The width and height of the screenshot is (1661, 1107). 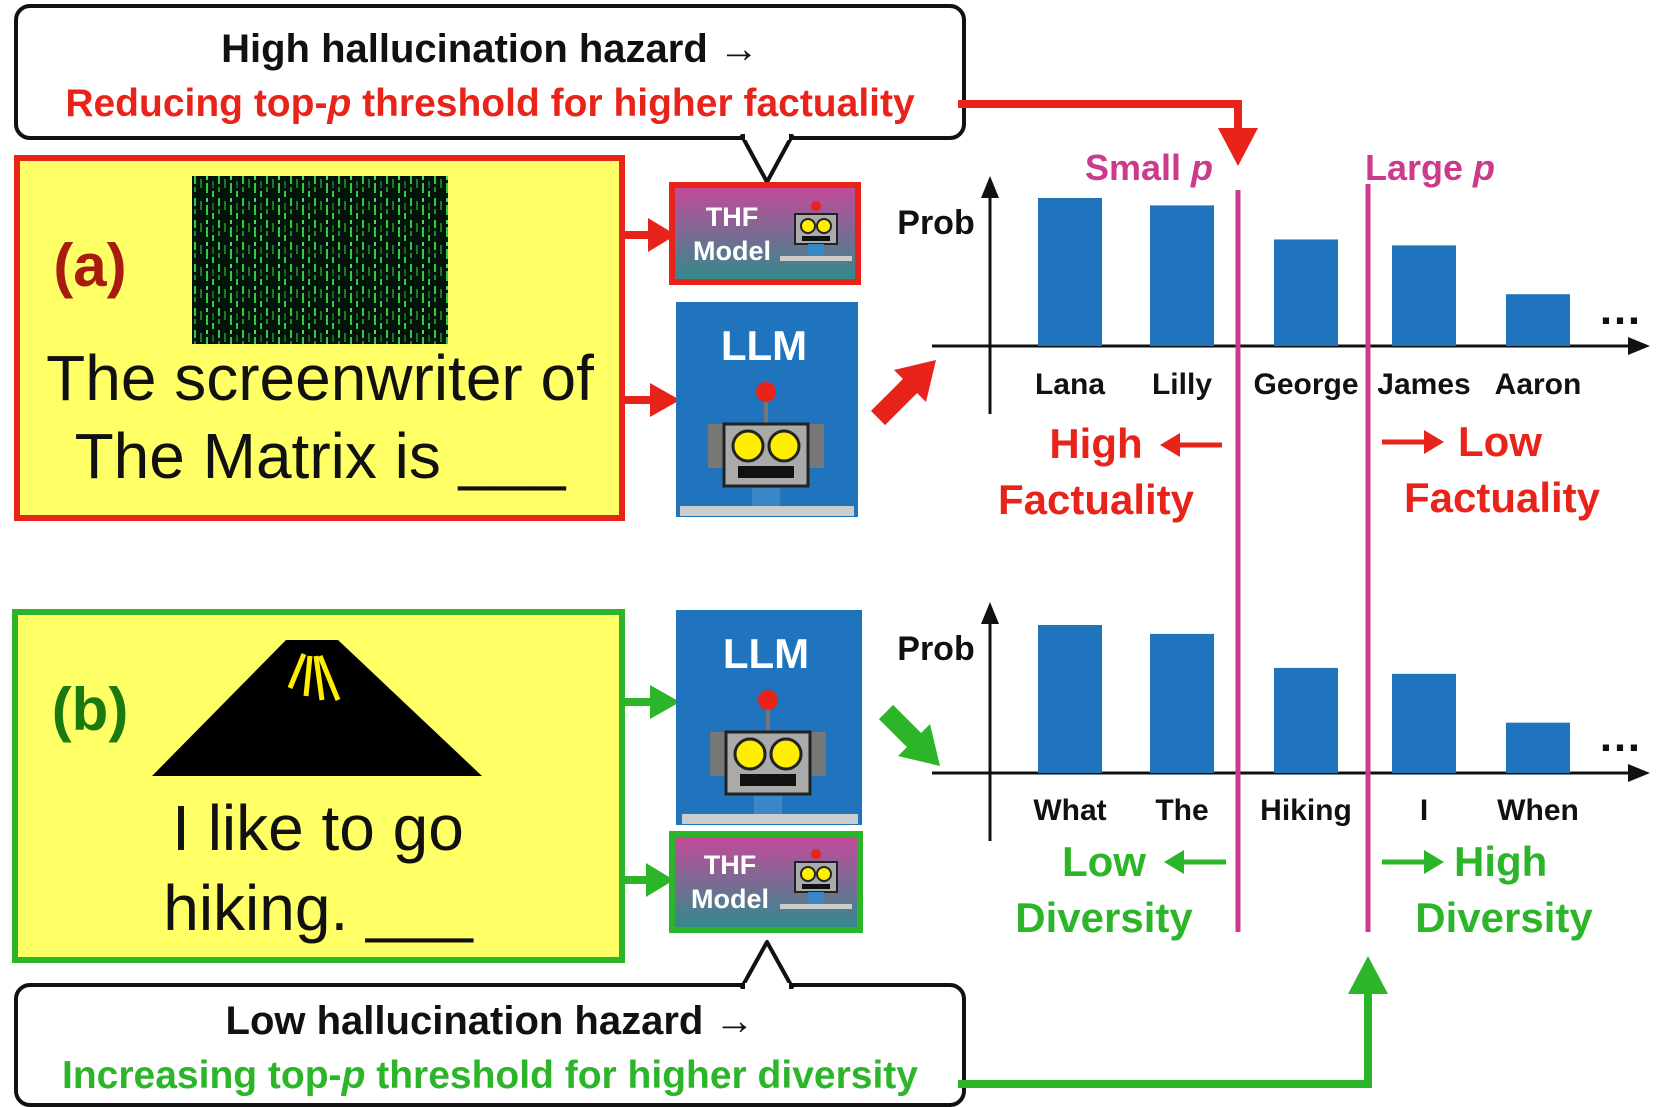 What do you see at coordinates (650, 235) in the screenshot?
I see `arrow-prompt-to-thf-a` at bounding box center [650, 235].